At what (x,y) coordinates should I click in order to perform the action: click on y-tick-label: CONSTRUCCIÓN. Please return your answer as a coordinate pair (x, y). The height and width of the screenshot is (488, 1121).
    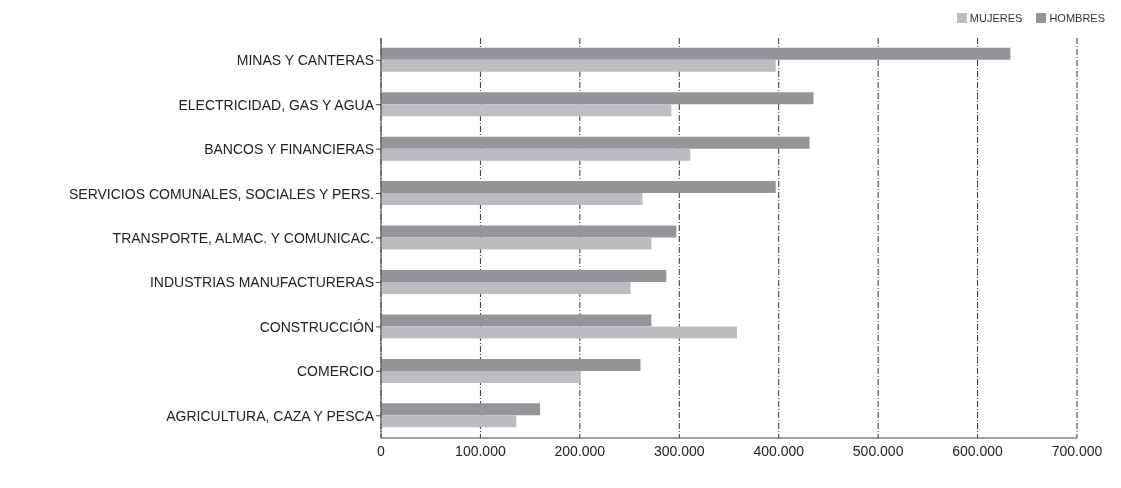
    Looking at the image, I should click on (316, 326).